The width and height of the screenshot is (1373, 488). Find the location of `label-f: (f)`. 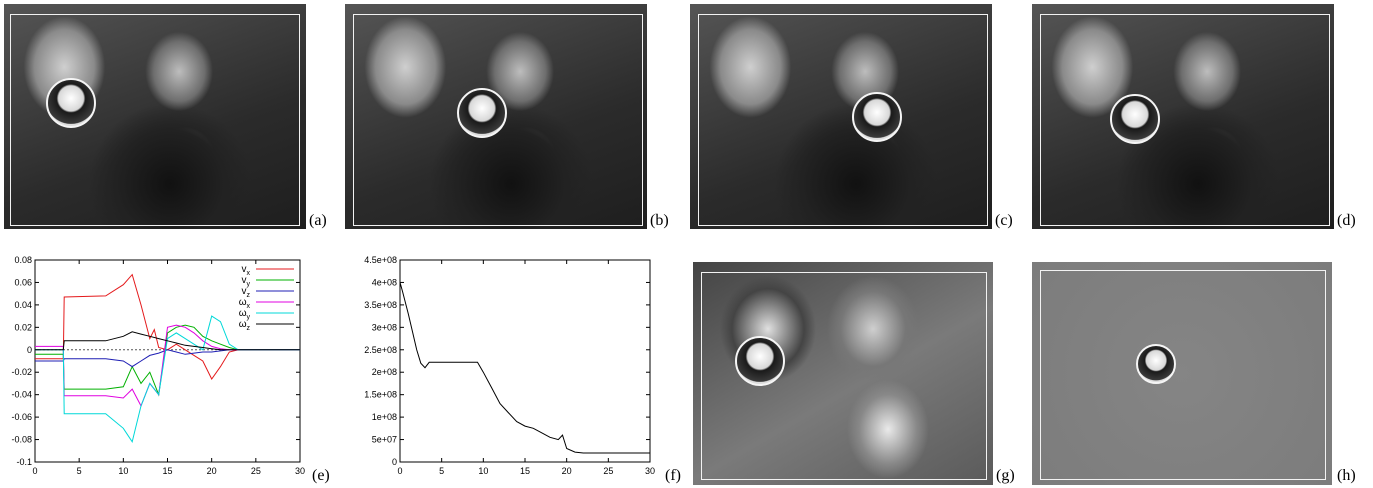

label-f: (f) is located at coordinates (673, 475).